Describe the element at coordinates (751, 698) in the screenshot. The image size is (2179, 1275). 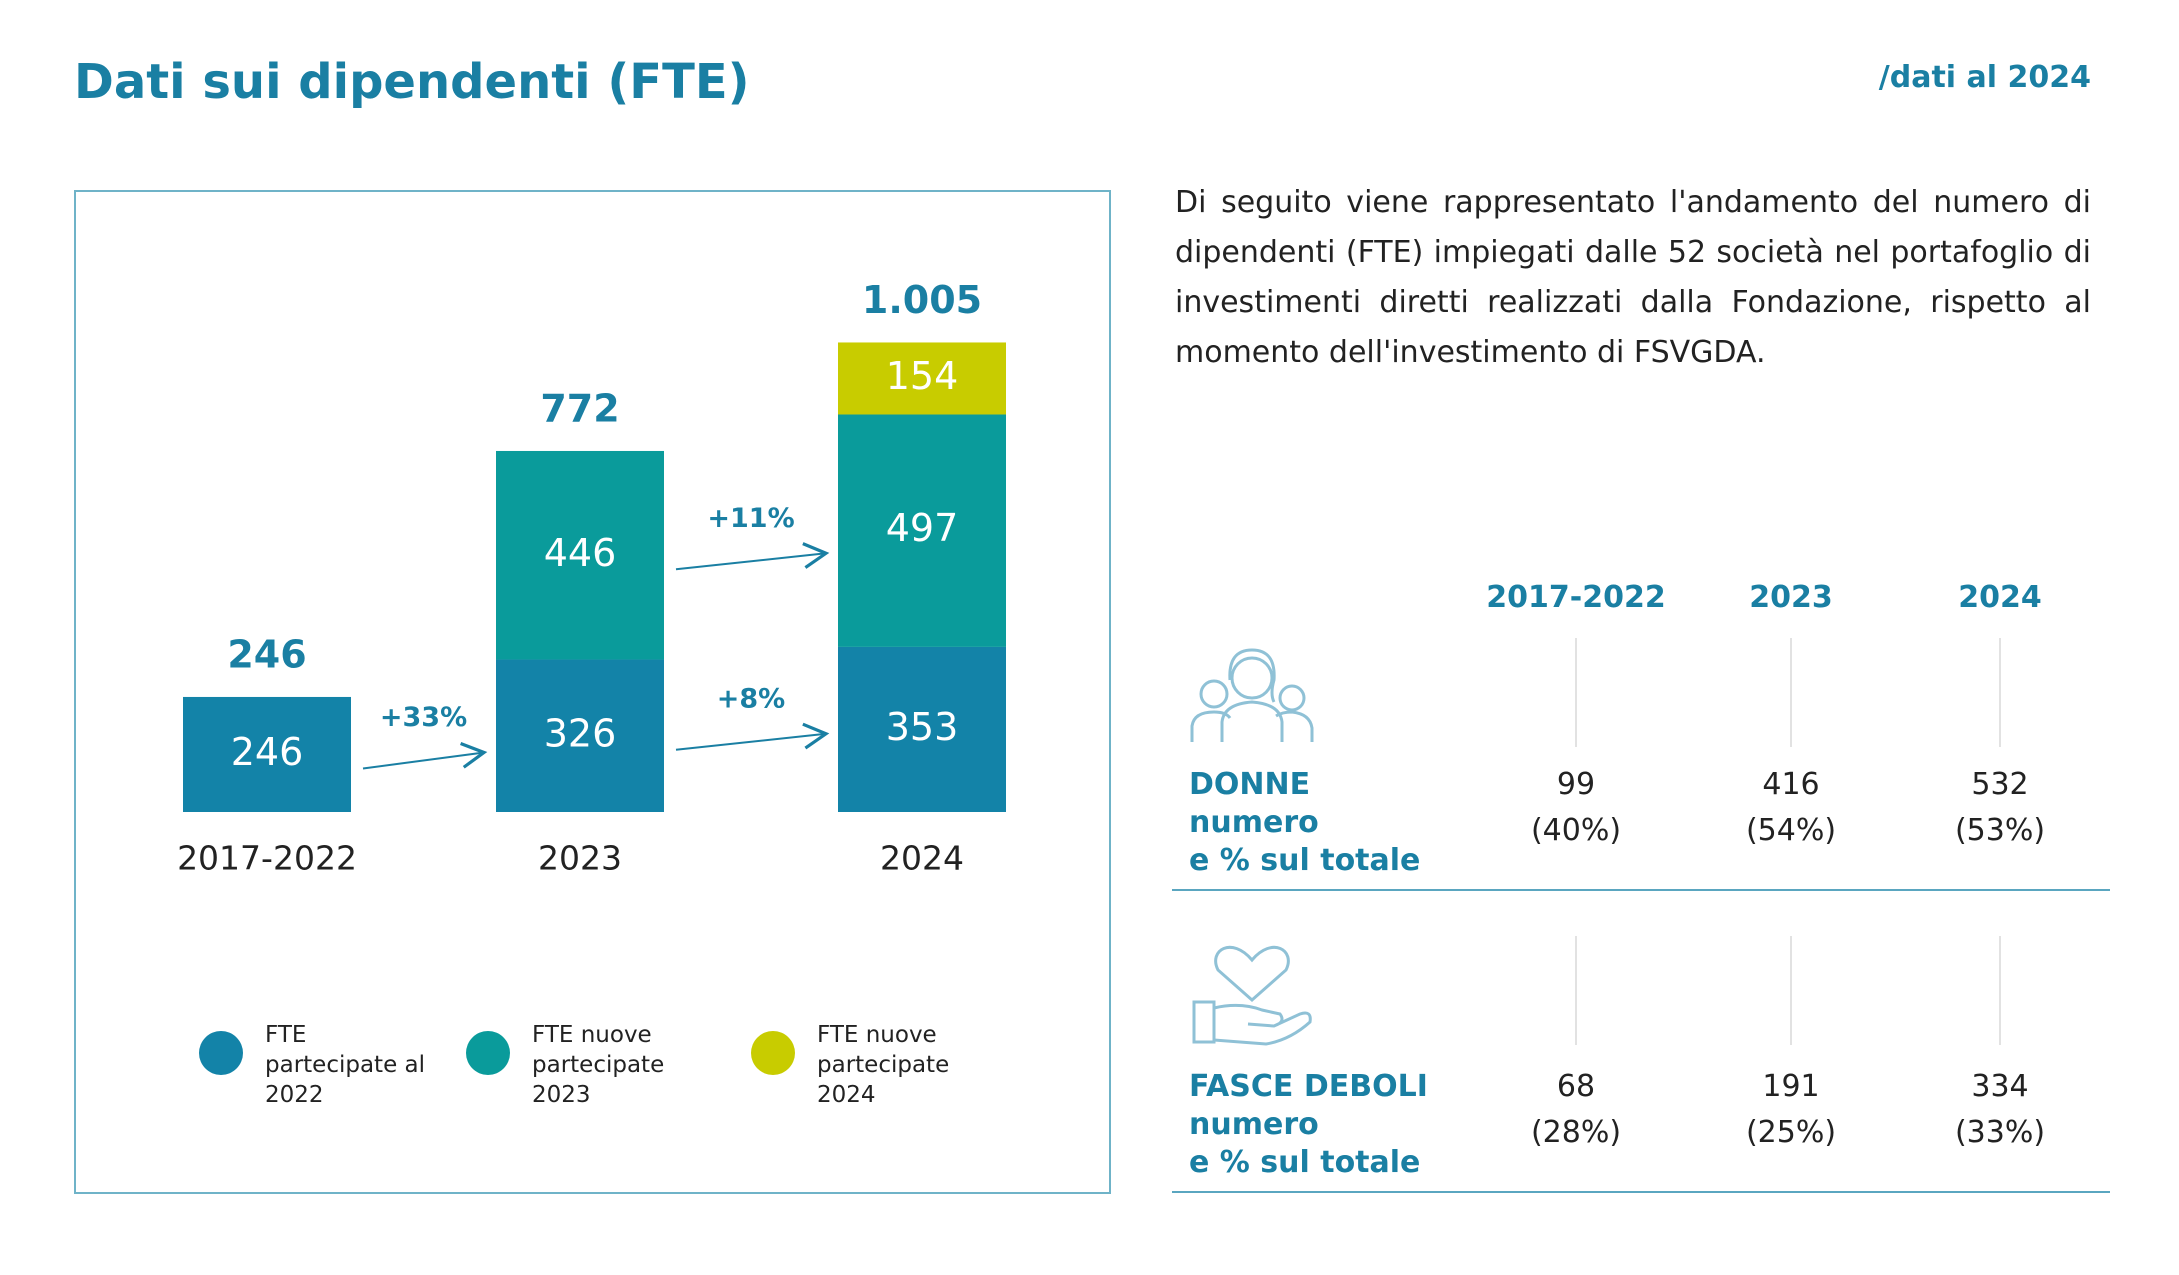
I see `growth-label: +8%` at that location.